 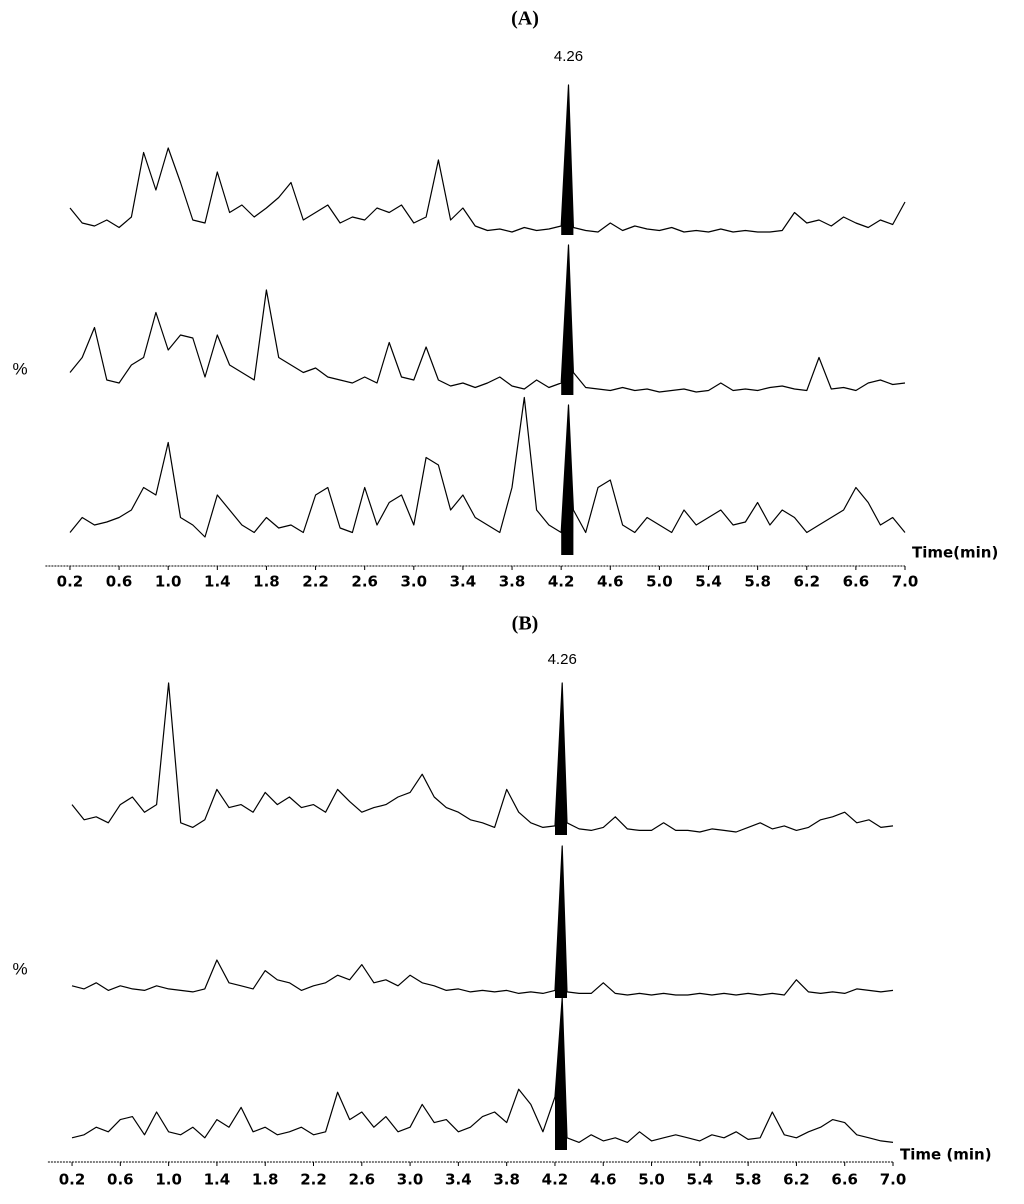 I want to click on x-axis-label: Time (min), so click(x=946, y=1155).